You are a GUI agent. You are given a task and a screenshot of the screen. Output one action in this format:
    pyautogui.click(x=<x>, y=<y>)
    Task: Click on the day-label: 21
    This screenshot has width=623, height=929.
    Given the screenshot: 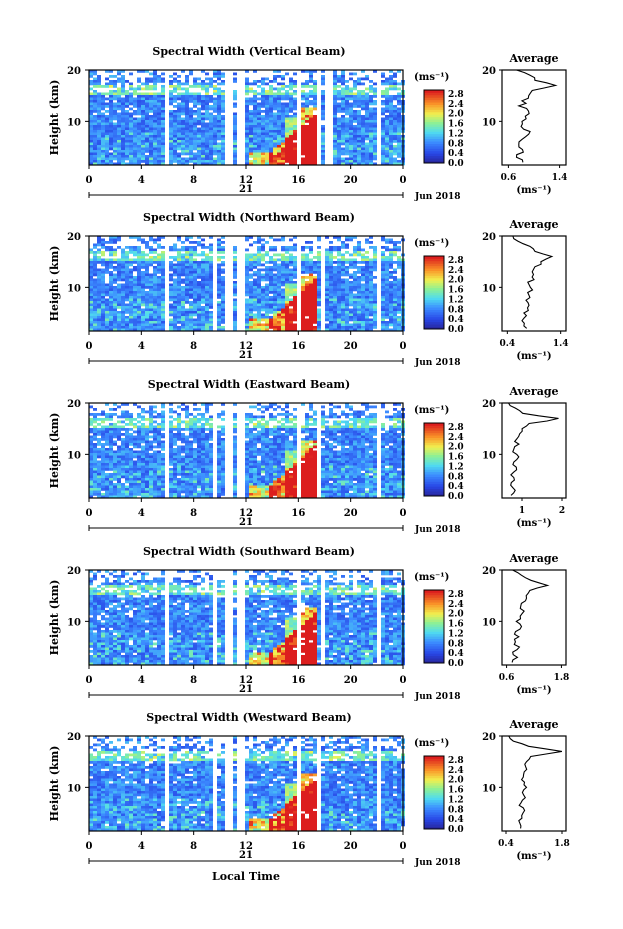 What is the action you would take?
    pyautogui.click(x=246, y=689)
    